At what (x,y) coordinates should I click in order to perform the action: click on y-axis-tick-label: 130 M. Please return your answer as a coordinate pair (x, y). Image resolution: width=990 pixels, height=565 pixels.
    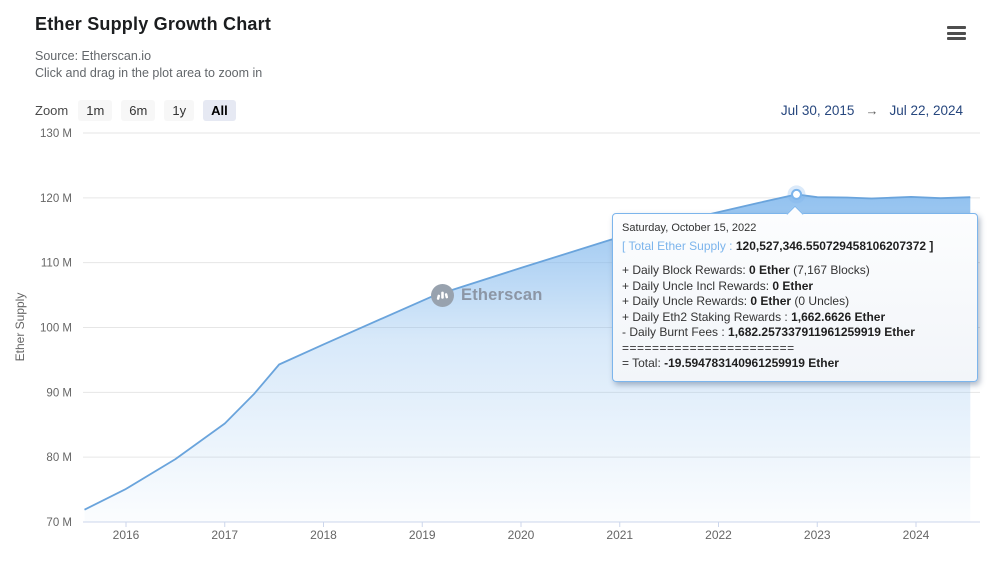
    Looking at the image, I should click on (56, 134).